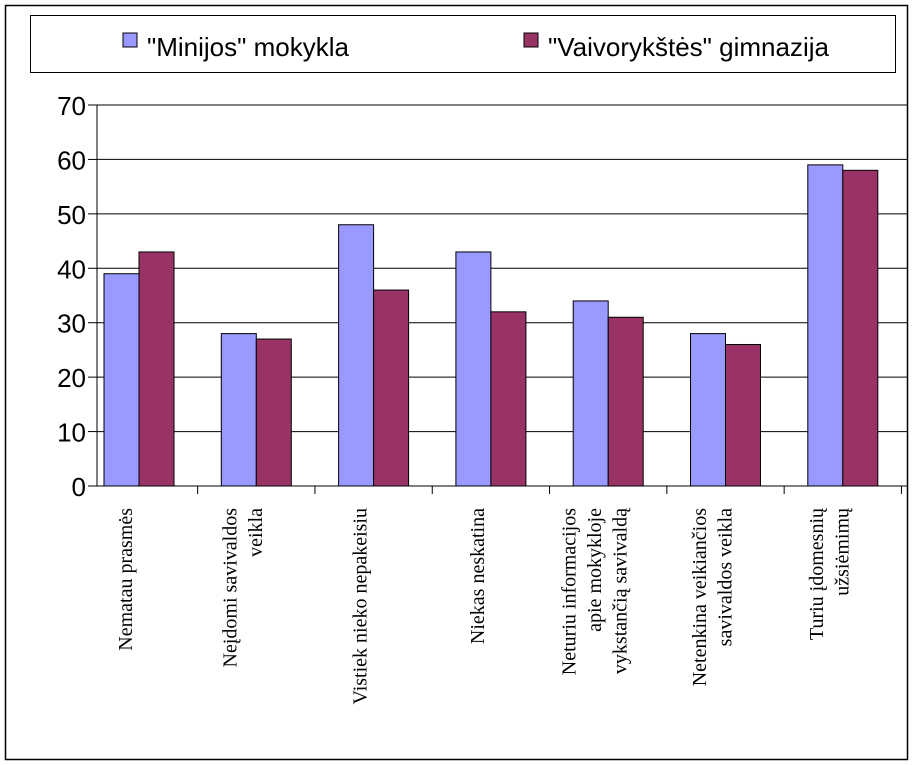 The image size is (913, 765). What do you see at coordinates (126, 579) in the screenshot?
I see `x-tick-label: Nematau prasmės` at bounding box center [126, 579].